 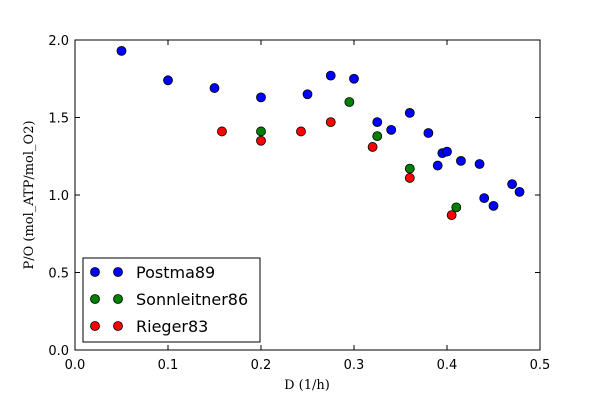 I want to click on x-tick-label: 0.2, so click(x=261, y=365).